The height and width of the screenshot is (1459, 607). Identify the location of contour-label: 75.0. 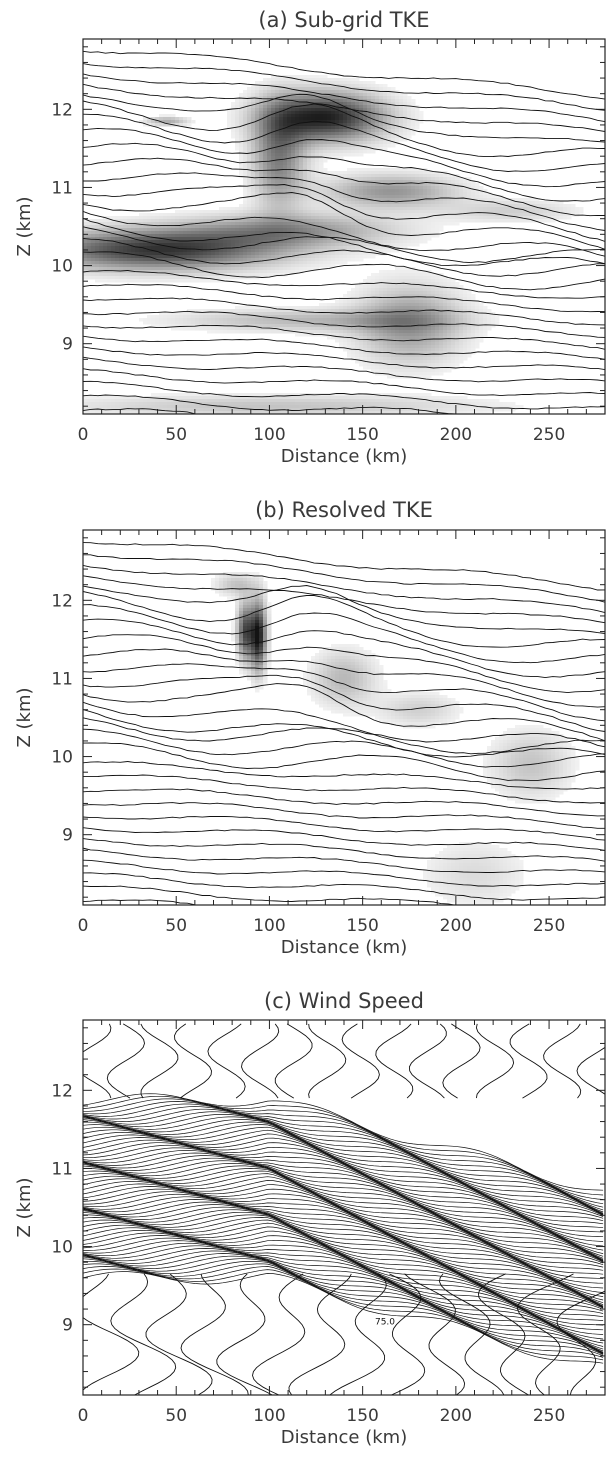
(385, 1323).